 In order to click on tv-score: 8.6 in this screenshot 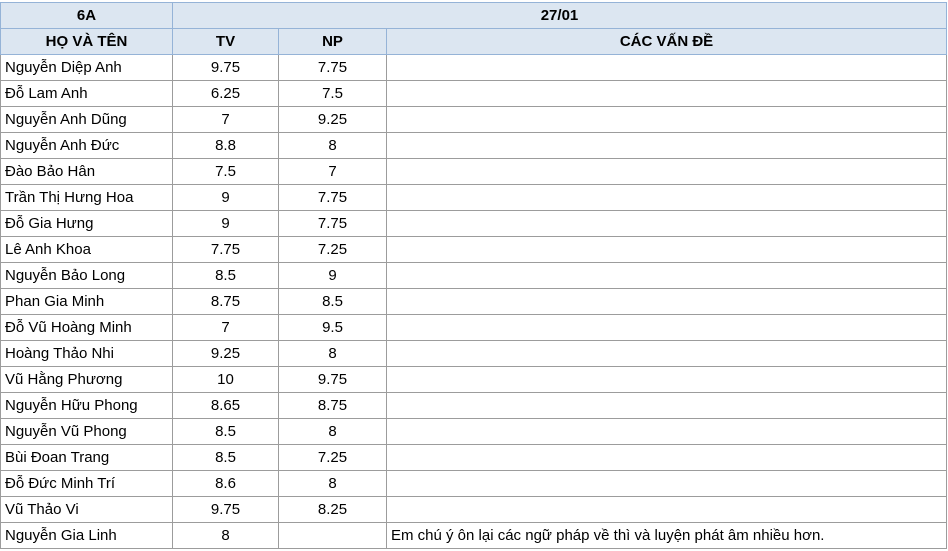, I will do `click(225, 483)`.